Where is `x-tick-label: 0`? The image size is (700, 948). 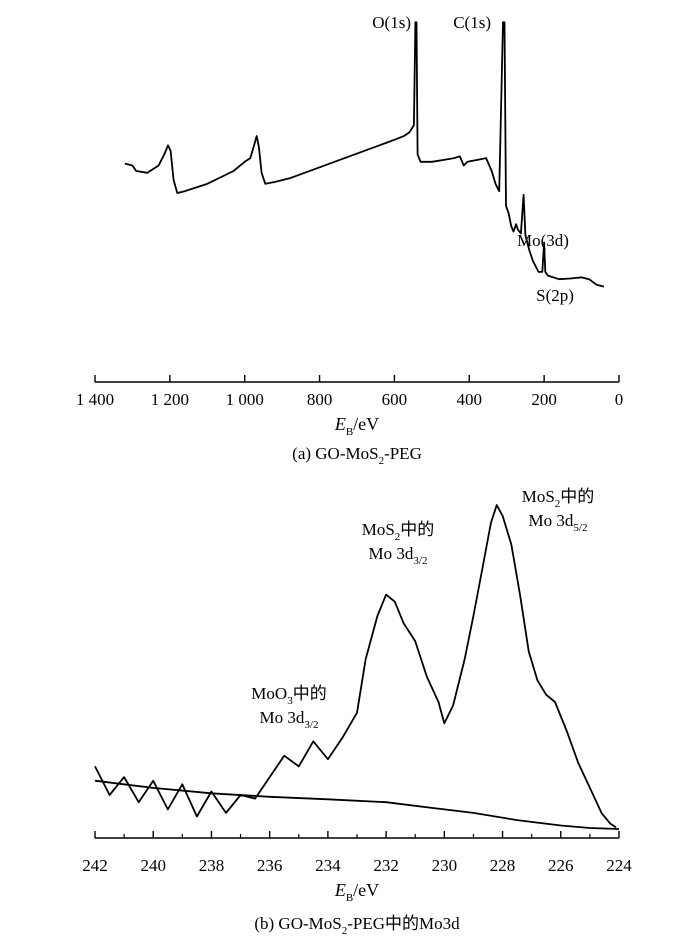 x-tick-label: 0 is located at coordinates (619, 399).